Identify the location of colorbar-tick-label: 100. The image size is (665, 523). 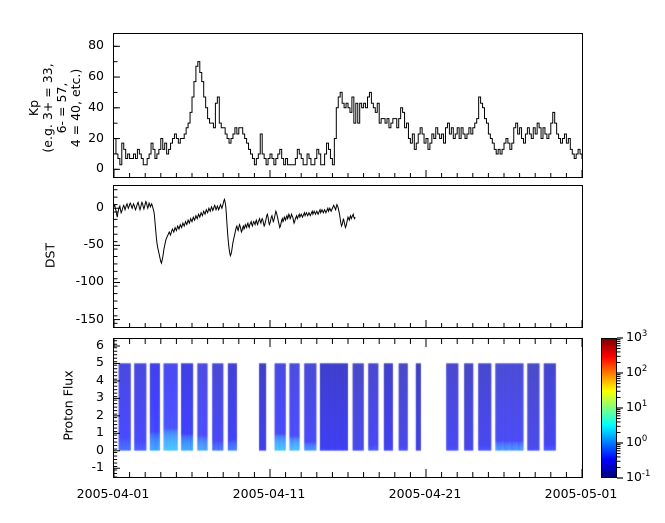
(636, 441).